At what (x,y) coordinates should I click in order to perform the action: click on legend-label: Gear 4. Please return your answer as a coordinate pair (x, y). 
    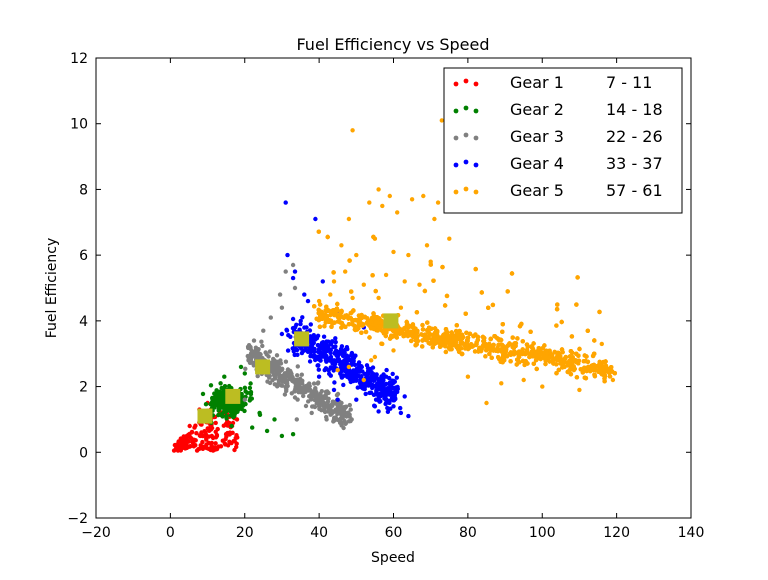
    Looking at the image, I should click on (537, 163).